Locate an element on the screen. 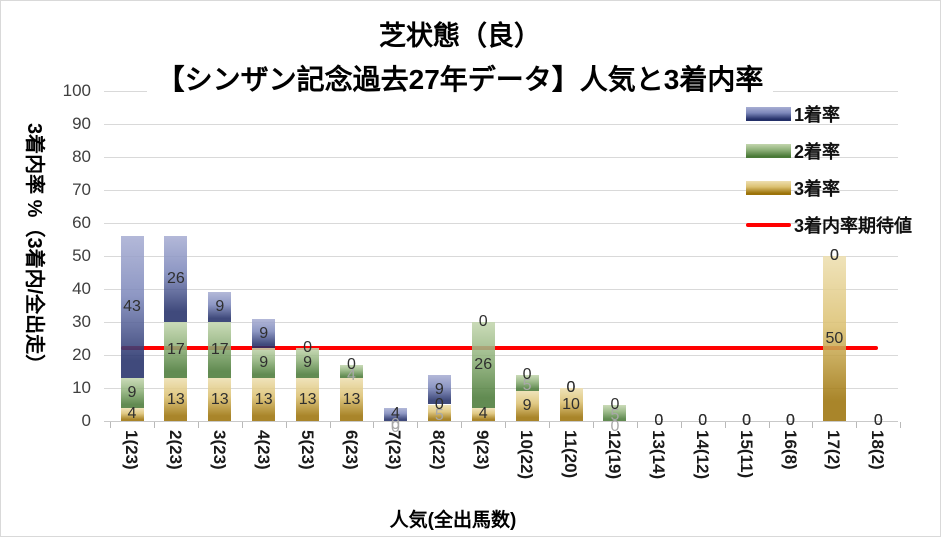 The height and width of the screenshot is (537, 941). legend-item-win2: 2着率 is located at coordinates (829, 150).